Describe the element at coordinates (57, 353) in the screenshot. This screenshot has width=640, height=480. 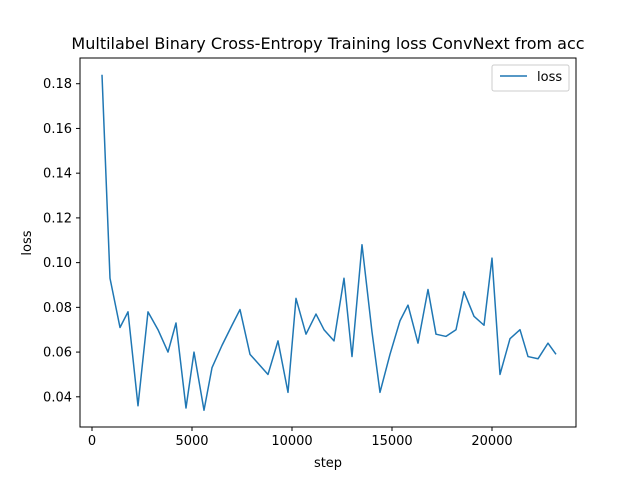
I see `y-tick-label: 0.06` at that location.